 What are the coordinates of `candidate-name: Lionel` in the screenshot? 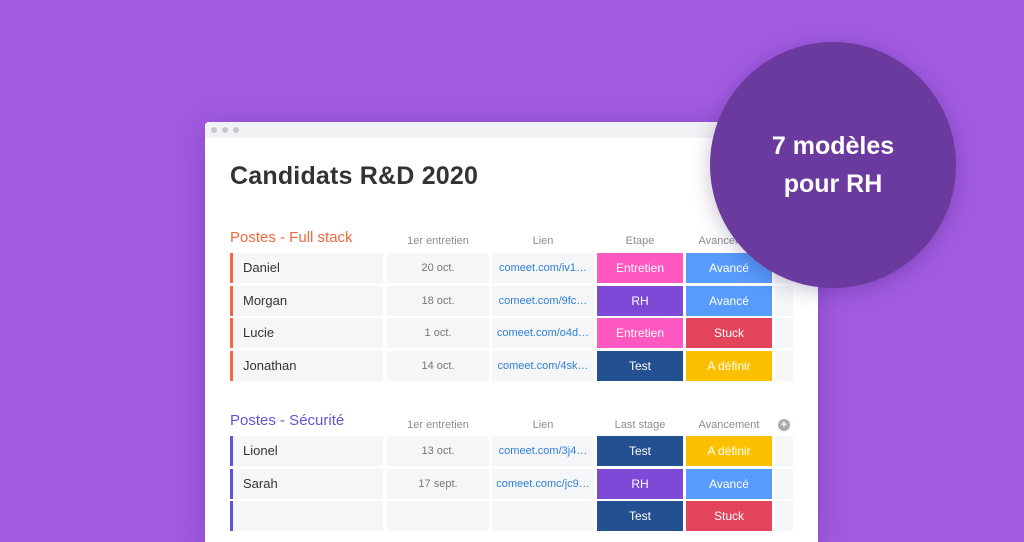 It's located at (306, 451).